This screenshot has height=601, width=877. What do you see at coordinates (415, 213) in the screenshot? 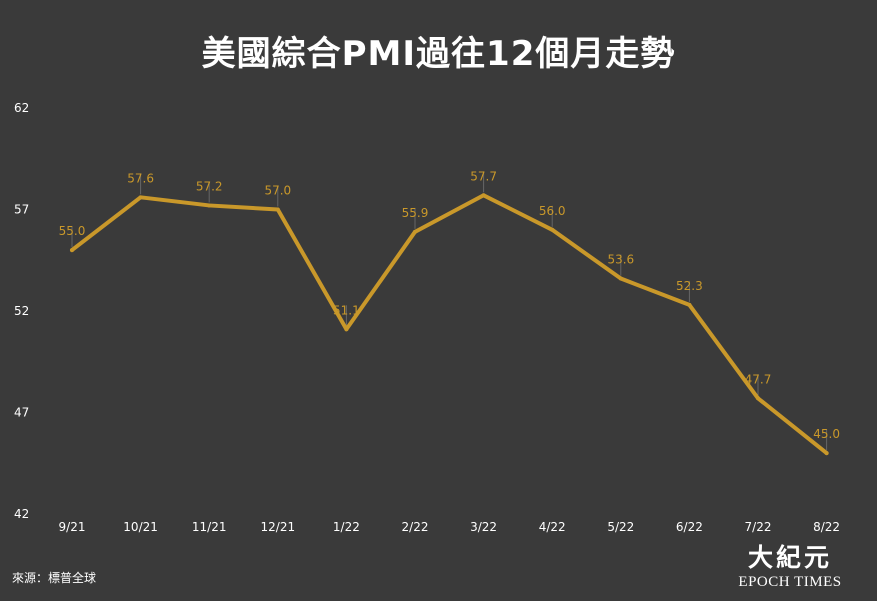
I see `data-label: 55.9` at bounding box center [415, 213].